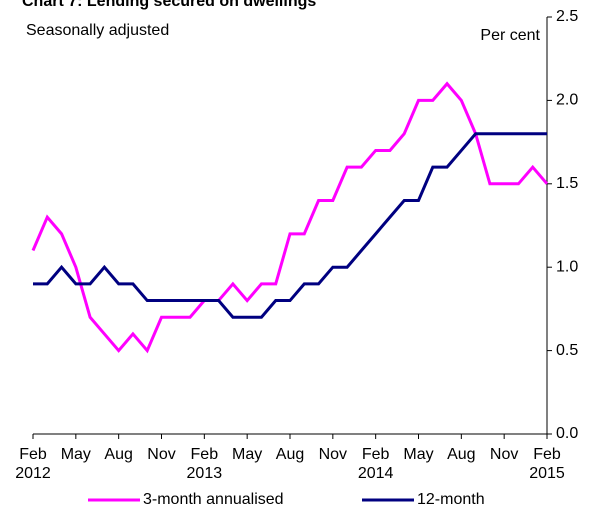  What do you see at coordinates (204, 464) in the screenshot?
I see `x-tick-label: Feb 2013` at bounding box center [204, 464].